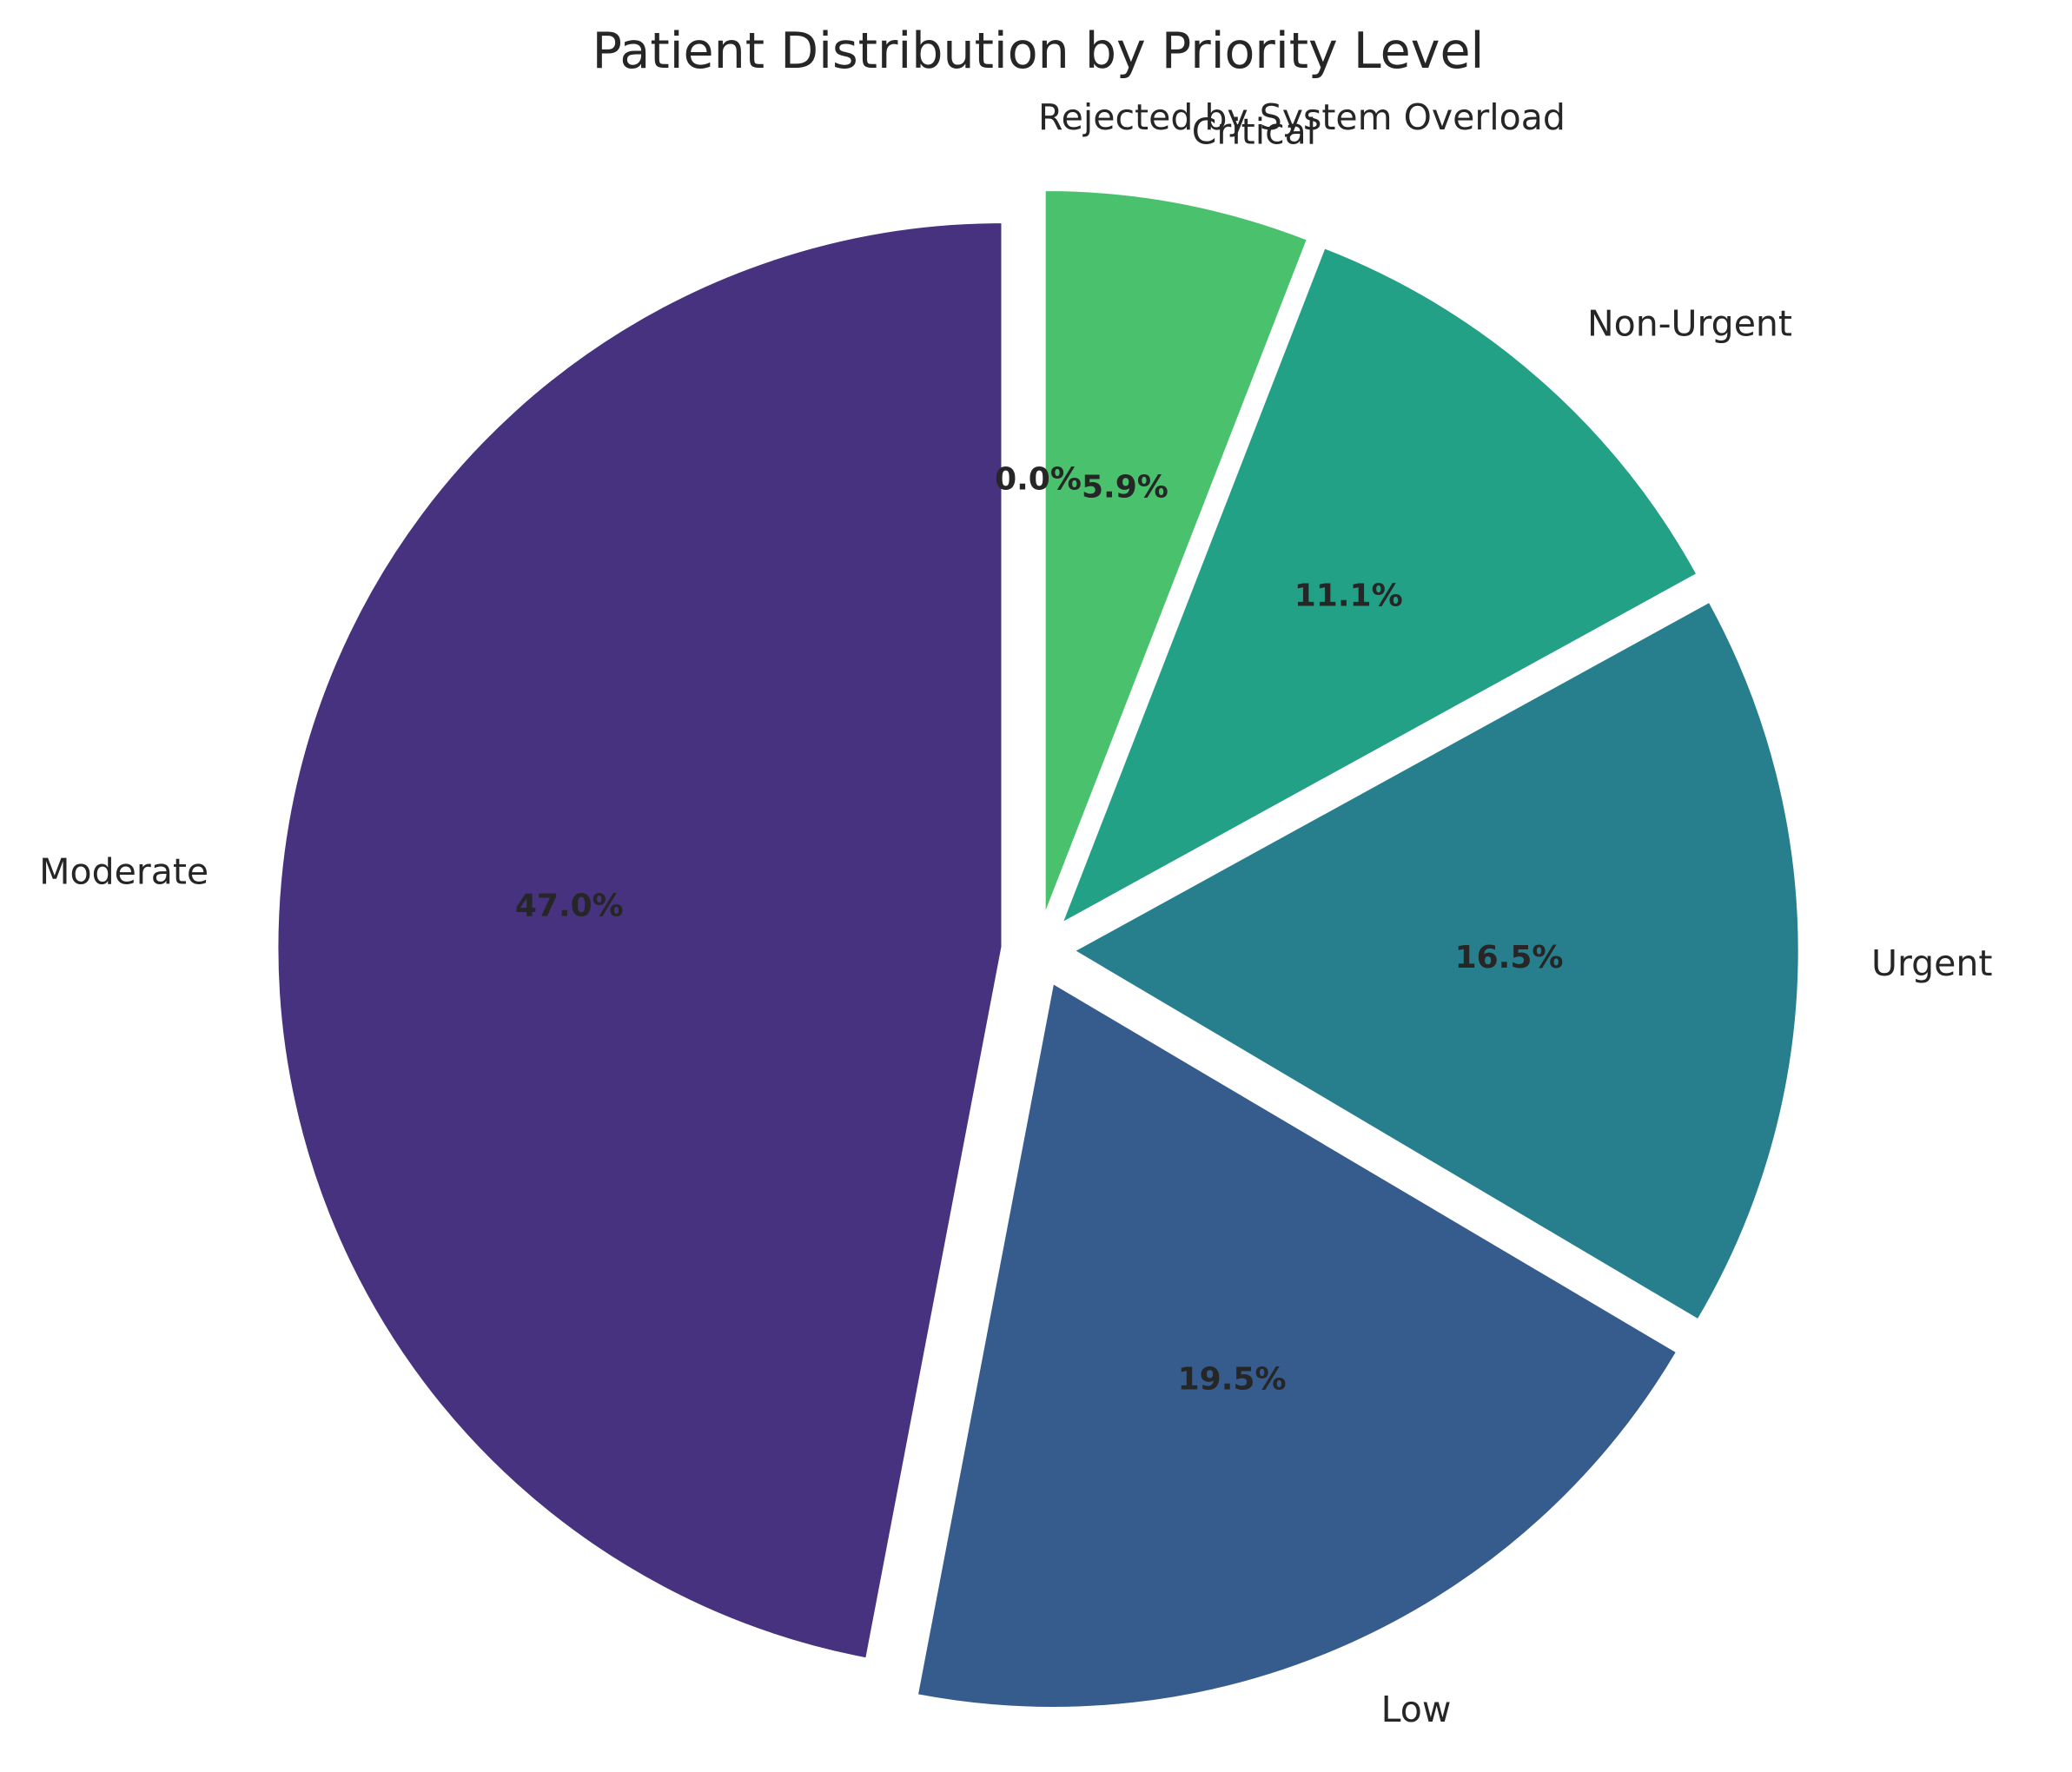 Image resolution: width=2072 pixels, height=1772 pixels. Describe the element at coordinates (1232, 1380) in the screenshot. I see `slice-percent-low: 19.5%` at that location.